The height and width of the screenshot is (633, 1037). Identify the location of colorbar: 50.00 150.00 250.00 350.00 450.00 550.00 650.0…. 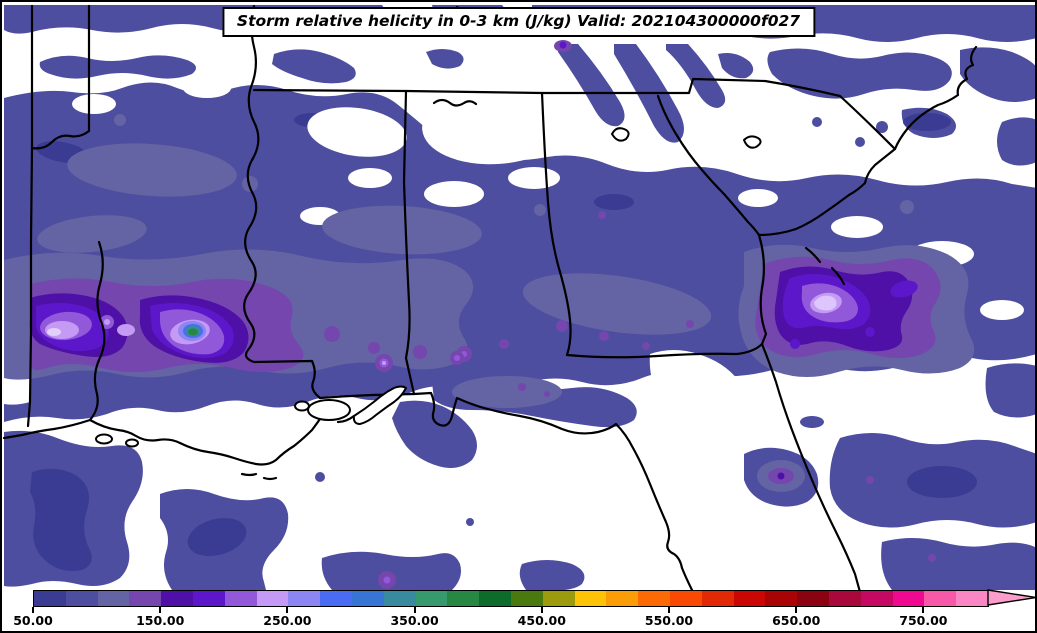
(524, 610).